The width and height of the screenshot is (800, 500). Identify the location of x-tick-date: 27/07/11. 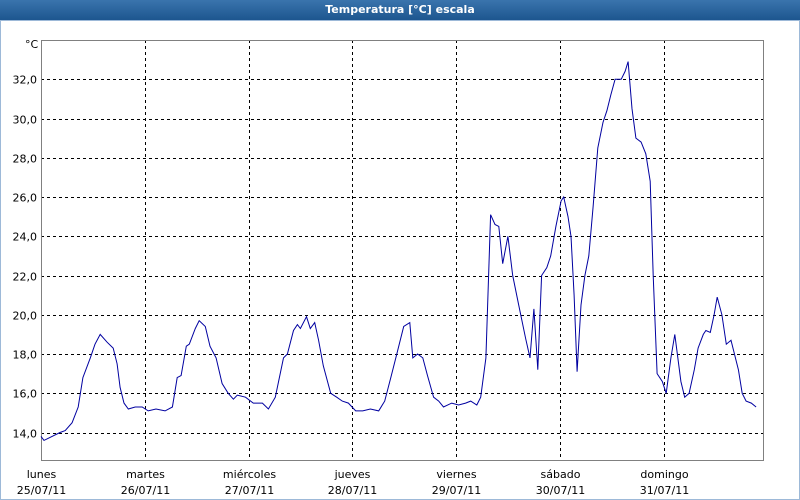
(249, 490).